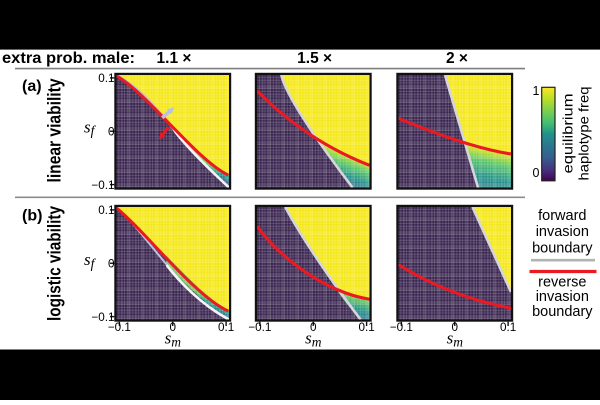  Describe the element at coordinates (68, 58) in the screenshot. I see `svg-text: extra prob. male:` at that location.